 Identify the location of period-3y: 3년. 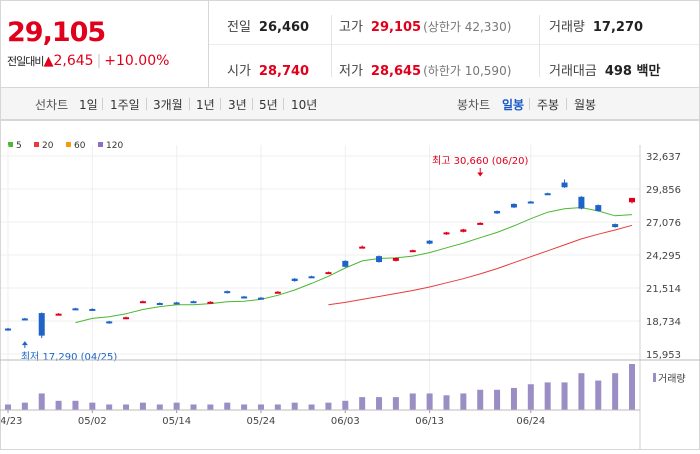
(237, 105).